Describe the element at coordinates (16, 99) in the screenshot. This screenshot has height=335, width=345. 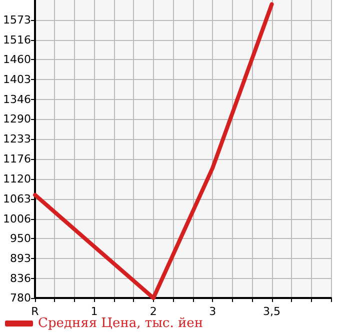
I see `y-tick-label: 1346` at that location.